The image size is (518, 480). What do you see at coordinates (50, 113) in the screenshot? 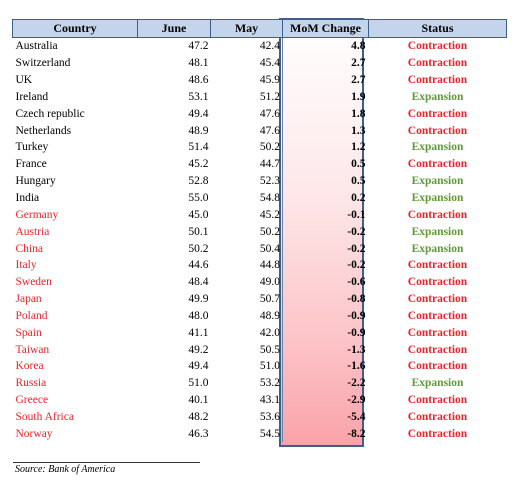
I see `country-cell: Czech republic` at bounding box center [50, 113].